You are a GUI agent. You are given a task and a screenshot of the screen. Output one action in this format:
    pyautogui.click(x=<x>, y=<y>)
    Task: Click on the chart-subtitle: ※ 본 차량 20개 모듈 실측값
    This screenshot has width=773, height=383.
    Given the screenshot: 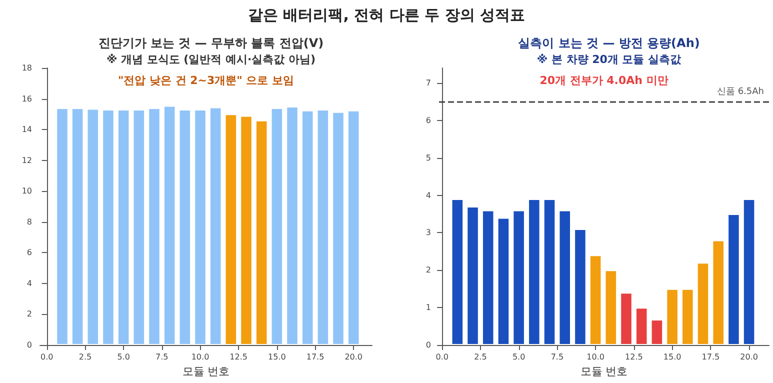 What is the action you would take?
    pyautogui.click(x=609, y=59)
    